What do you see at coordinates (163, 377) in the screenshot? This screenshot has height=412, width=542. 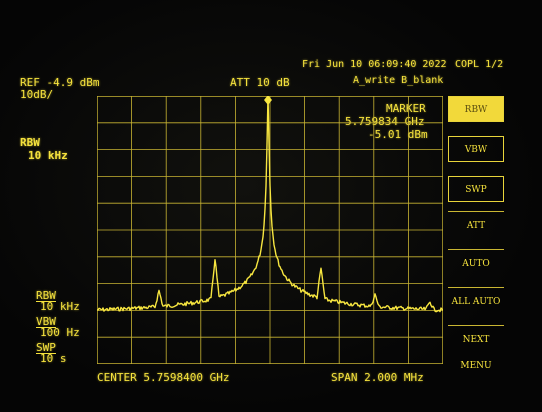 I see `center-frequency: CENTER 5.7598400 GHz` at bounding box center [163, 377].